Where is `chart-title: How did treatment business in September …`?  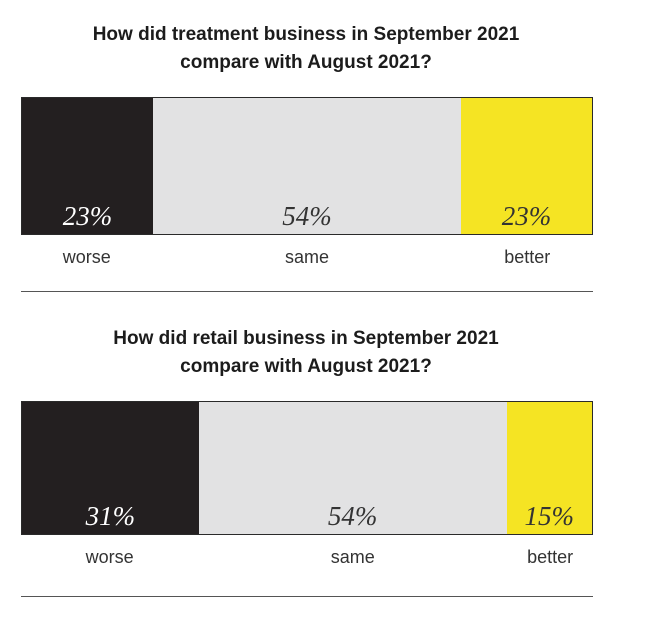 chart-title: How did treatment business in September … is located at coordinates (306, 49).